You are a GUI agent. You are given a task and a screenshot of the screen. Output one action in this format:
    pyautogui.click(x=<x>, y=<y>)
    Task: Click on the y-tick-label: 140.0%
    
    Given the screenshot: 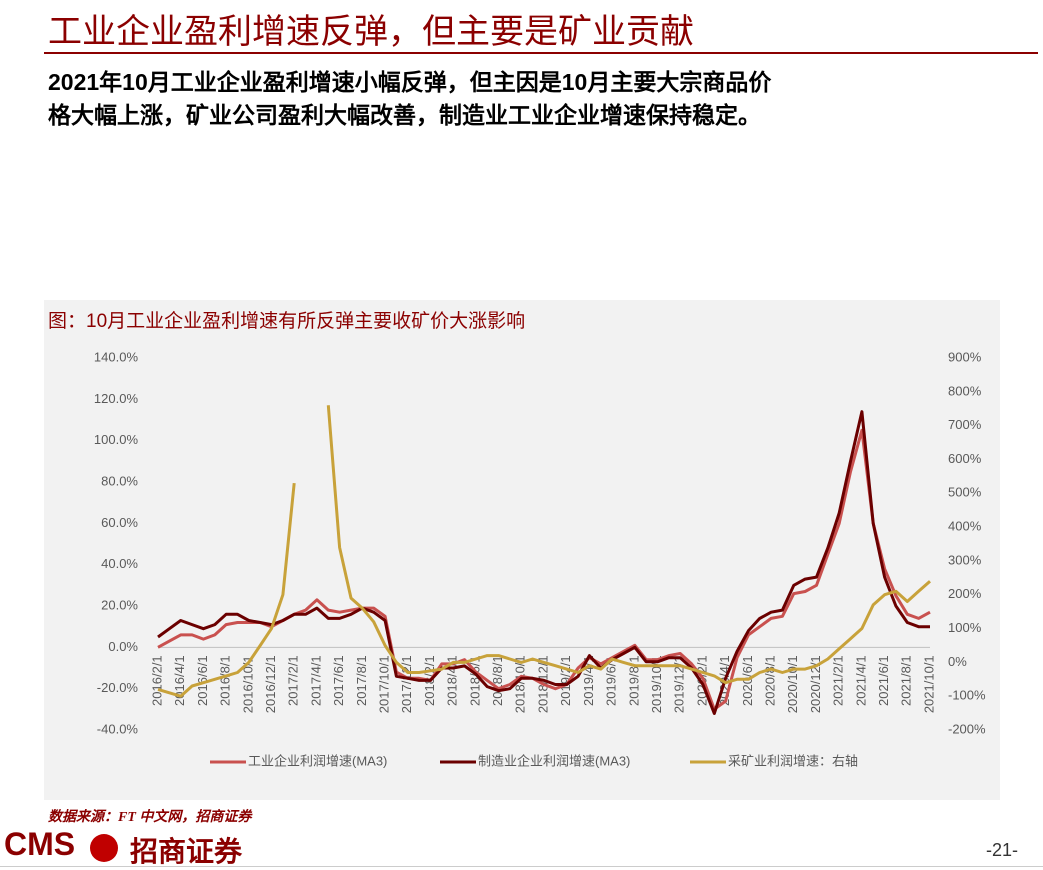 What is the action you would take?
    pyautogui.click(x=116, y=356)
    